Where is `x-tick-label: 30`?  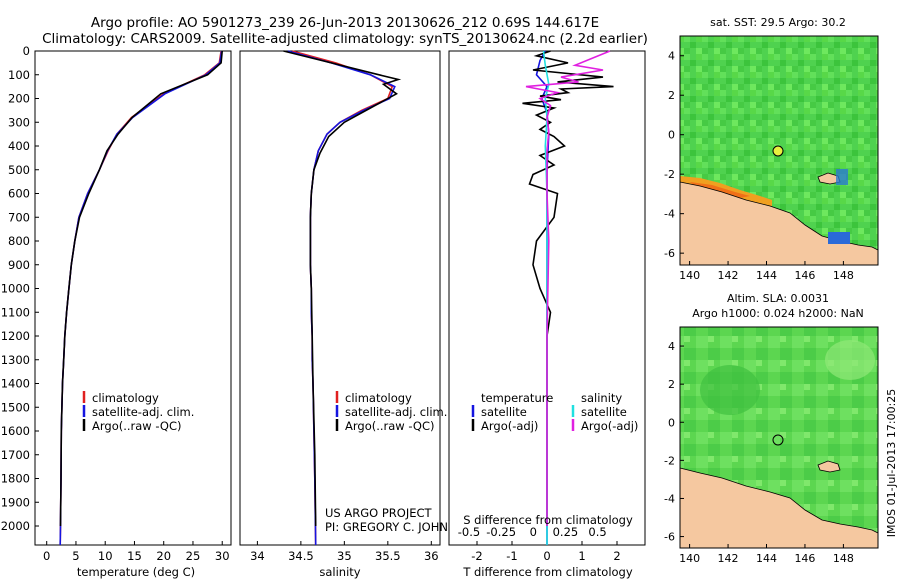 x-tick-label: 30 is located at coordinates (222, 556).